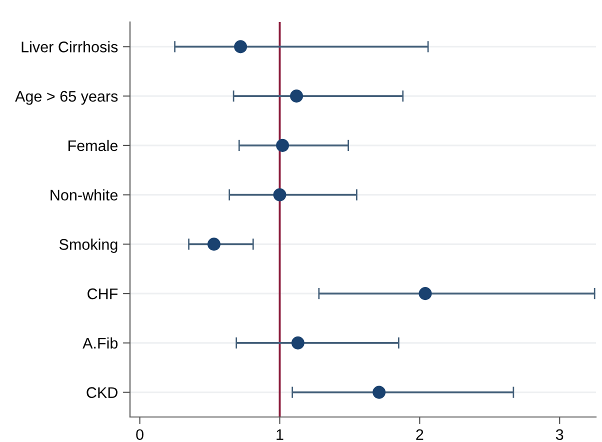 The width and height of the screenshot is (602, 442). What do you see at coordinates (66, 97) in the screenshot?
I see `y-tick-label: Age > 65 years` at bounding box center [66, 97].